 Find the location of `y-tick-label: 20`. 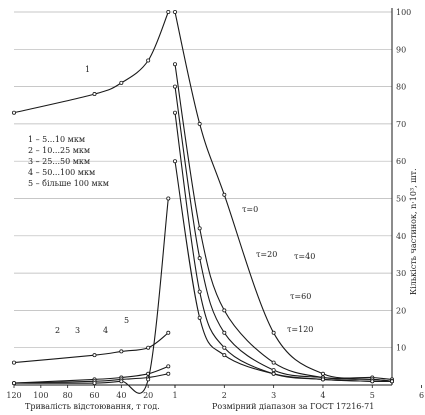

y-tick-label: 20 is located at coordinates (401, 310).